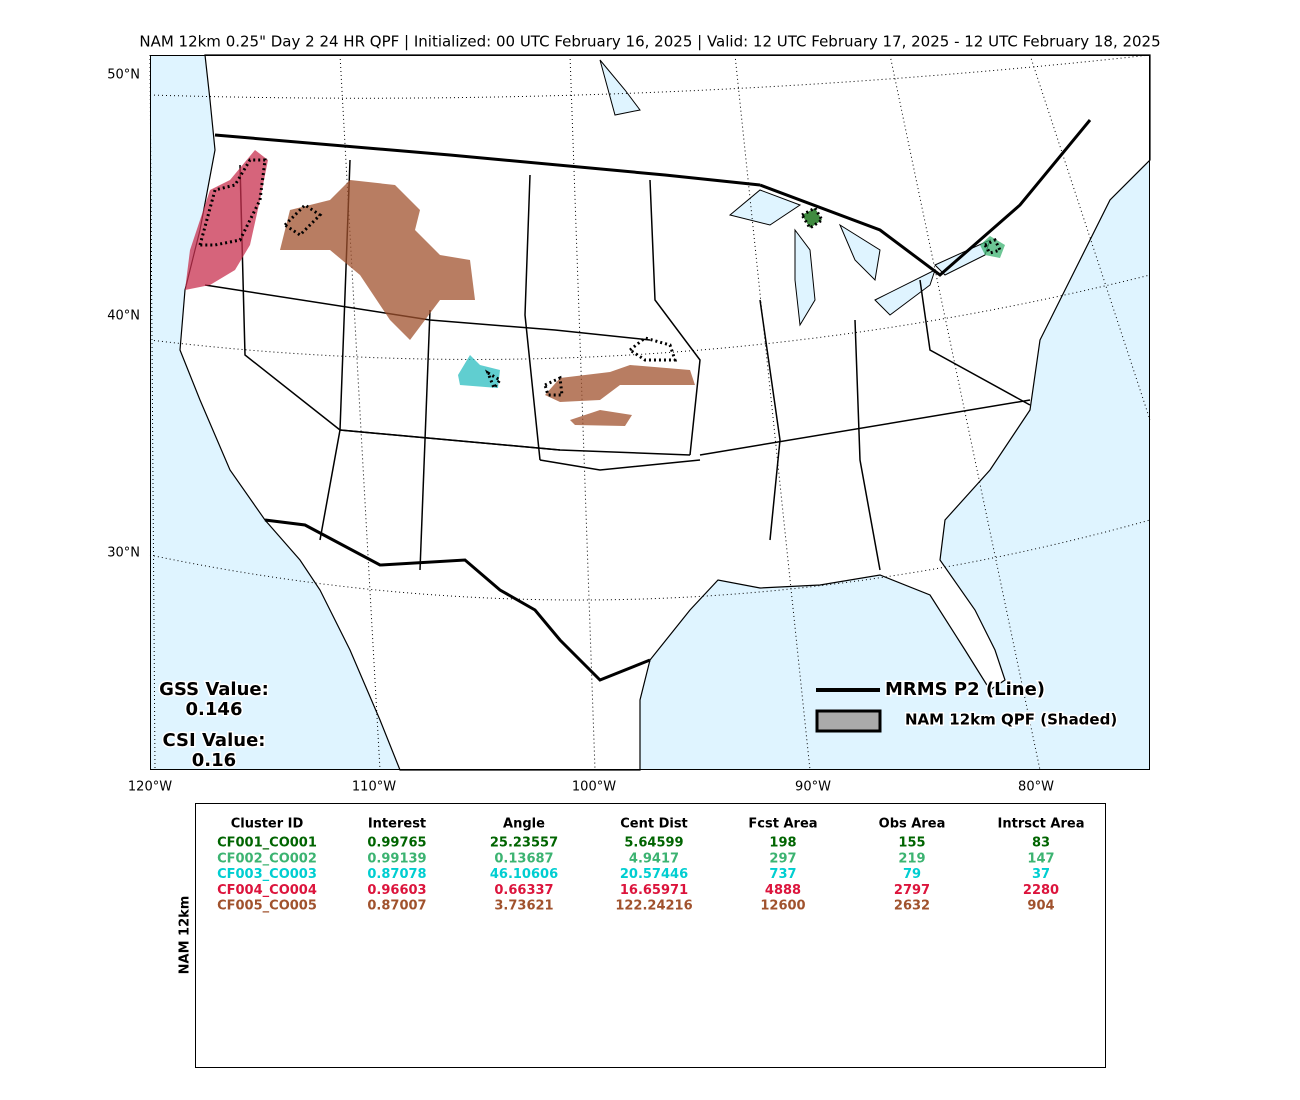 This screenshot has width=1300, height=1100. I want to click on table-cell: 297, so click(782, 858).